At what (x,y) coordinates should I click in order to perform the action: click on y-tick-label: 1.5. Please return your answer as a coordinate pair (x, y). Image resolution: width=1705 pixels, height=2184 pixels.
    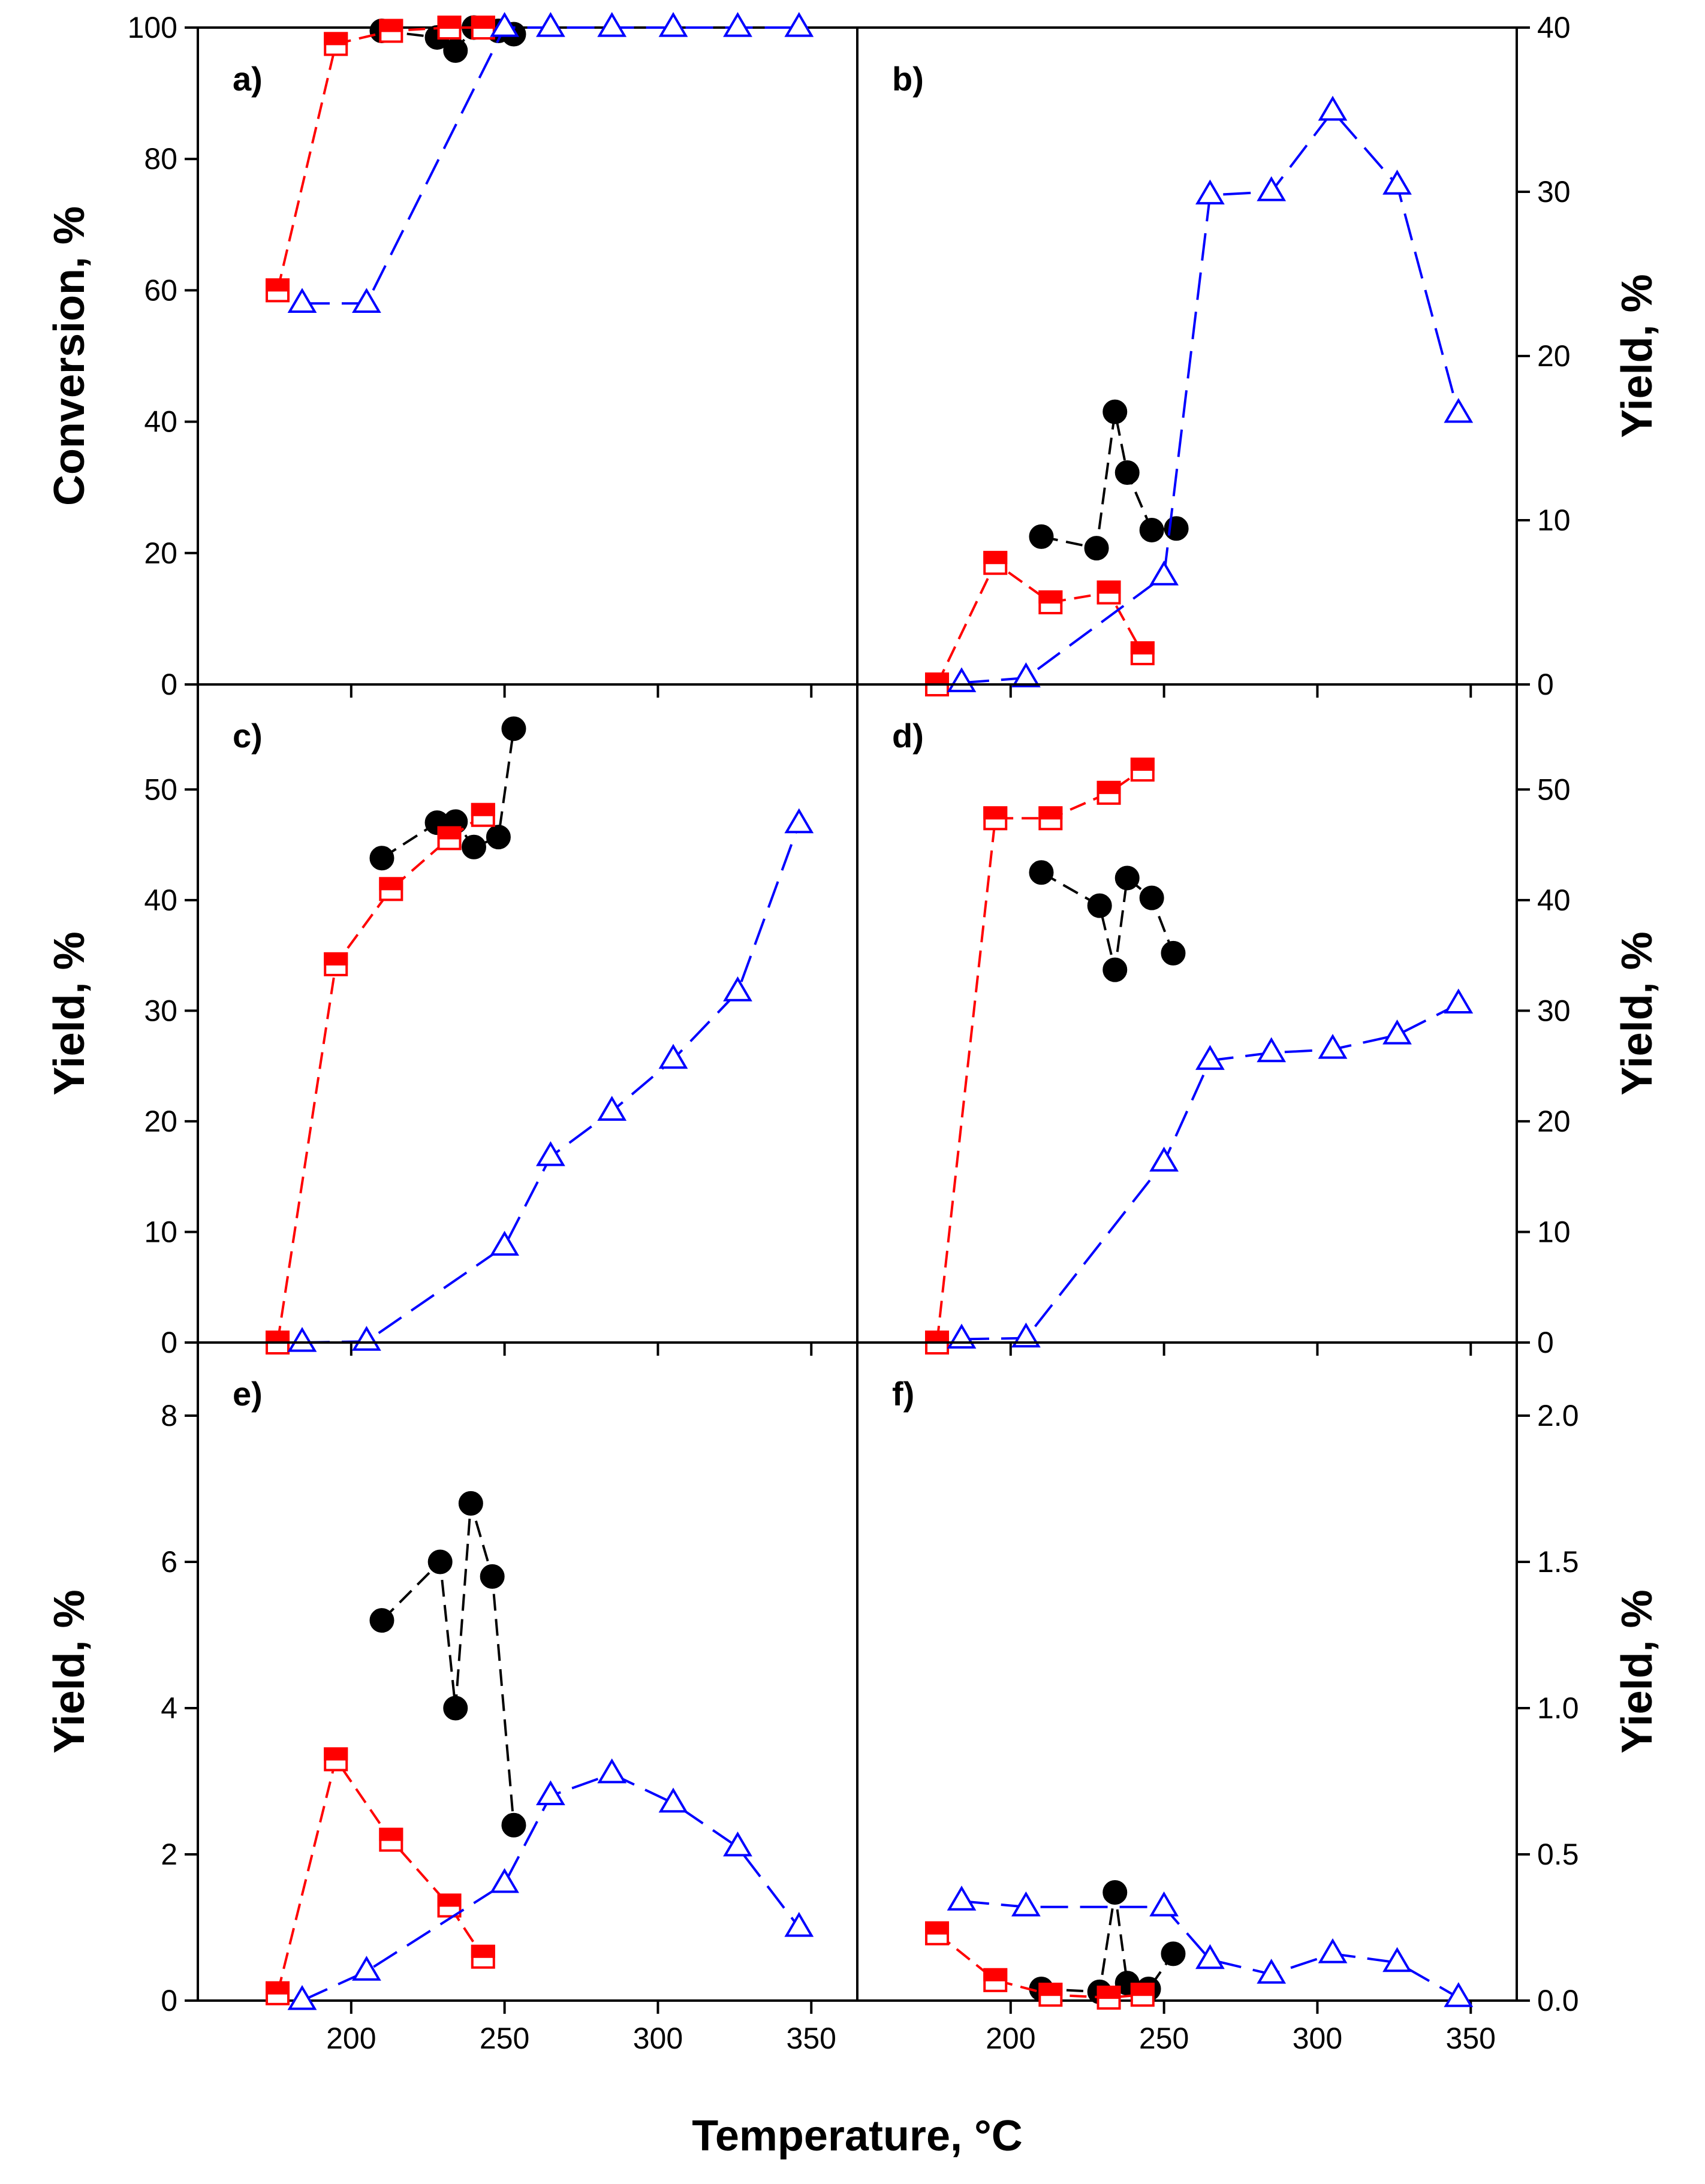
    Looking at the image, I should click on (1558, 1562).